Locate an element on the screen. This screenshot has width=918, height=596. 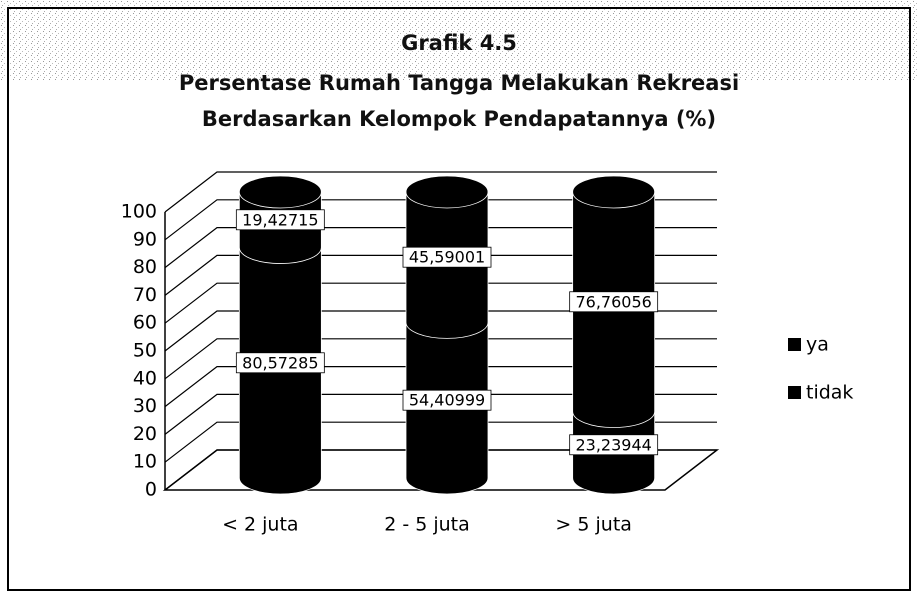
y-tick-label: 20 is located at coordinates (145, 434).